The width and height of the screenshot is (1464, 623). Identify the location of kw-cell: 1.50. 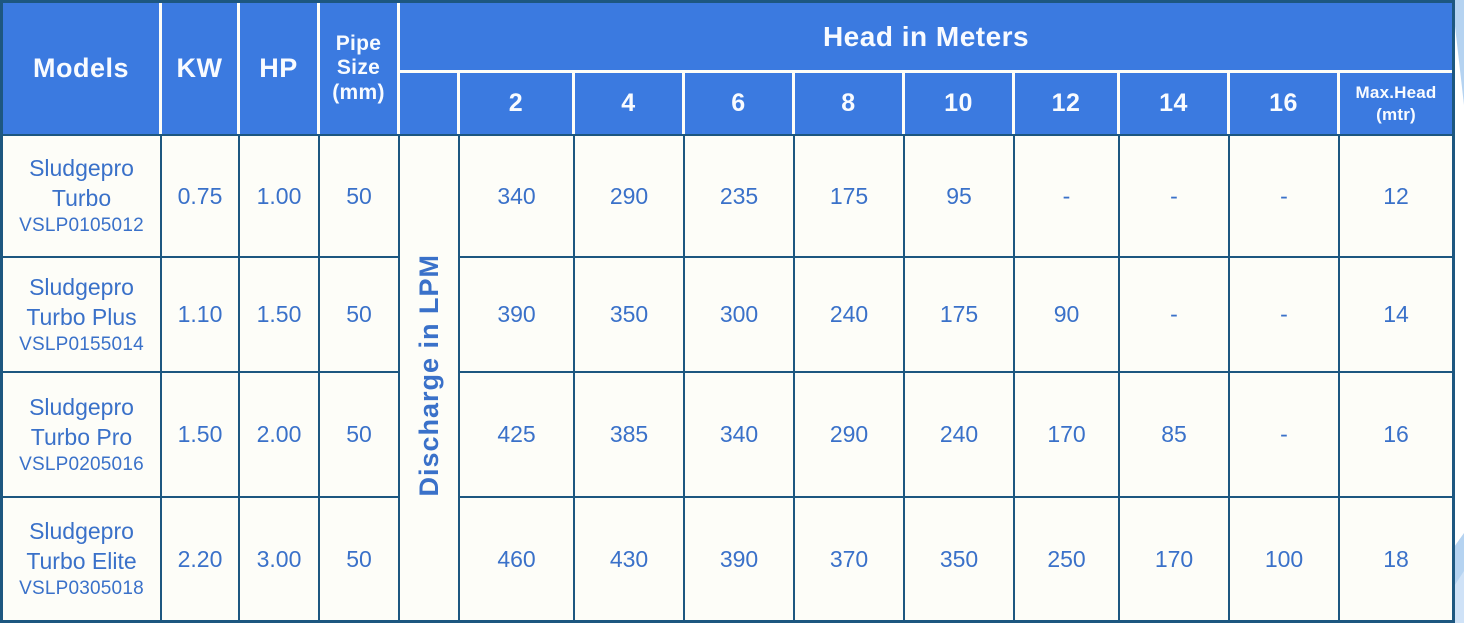
(201, 433).